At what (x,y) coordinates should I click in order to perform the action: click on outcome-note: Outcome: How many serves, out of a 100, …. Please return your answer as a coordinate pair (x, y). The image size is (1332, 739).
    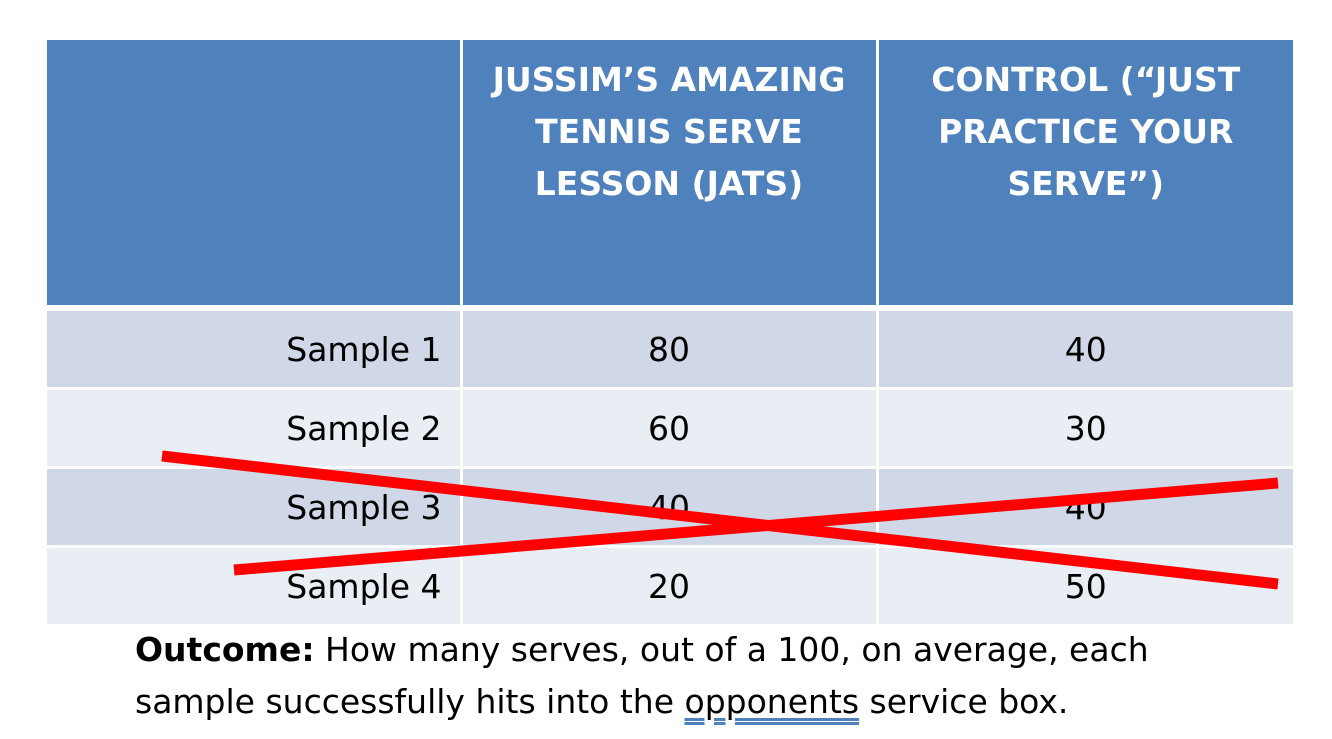
    Looking at the image, I should click on (695, 676).